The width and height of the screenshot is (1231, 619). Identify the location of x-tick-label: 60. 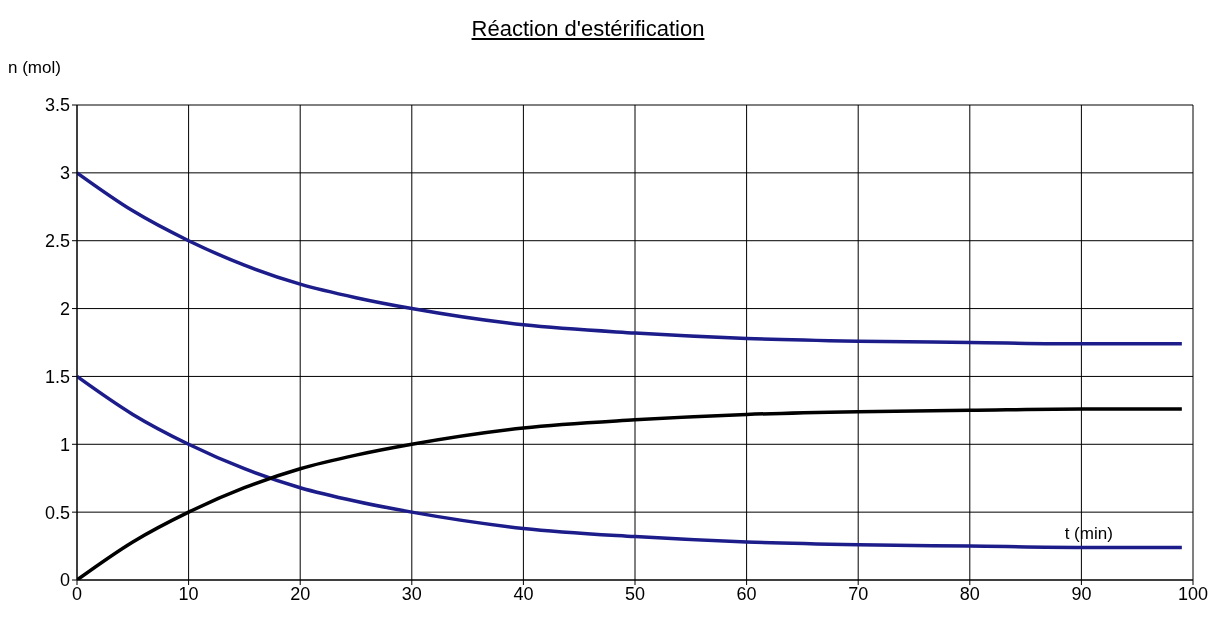
(746, 593).